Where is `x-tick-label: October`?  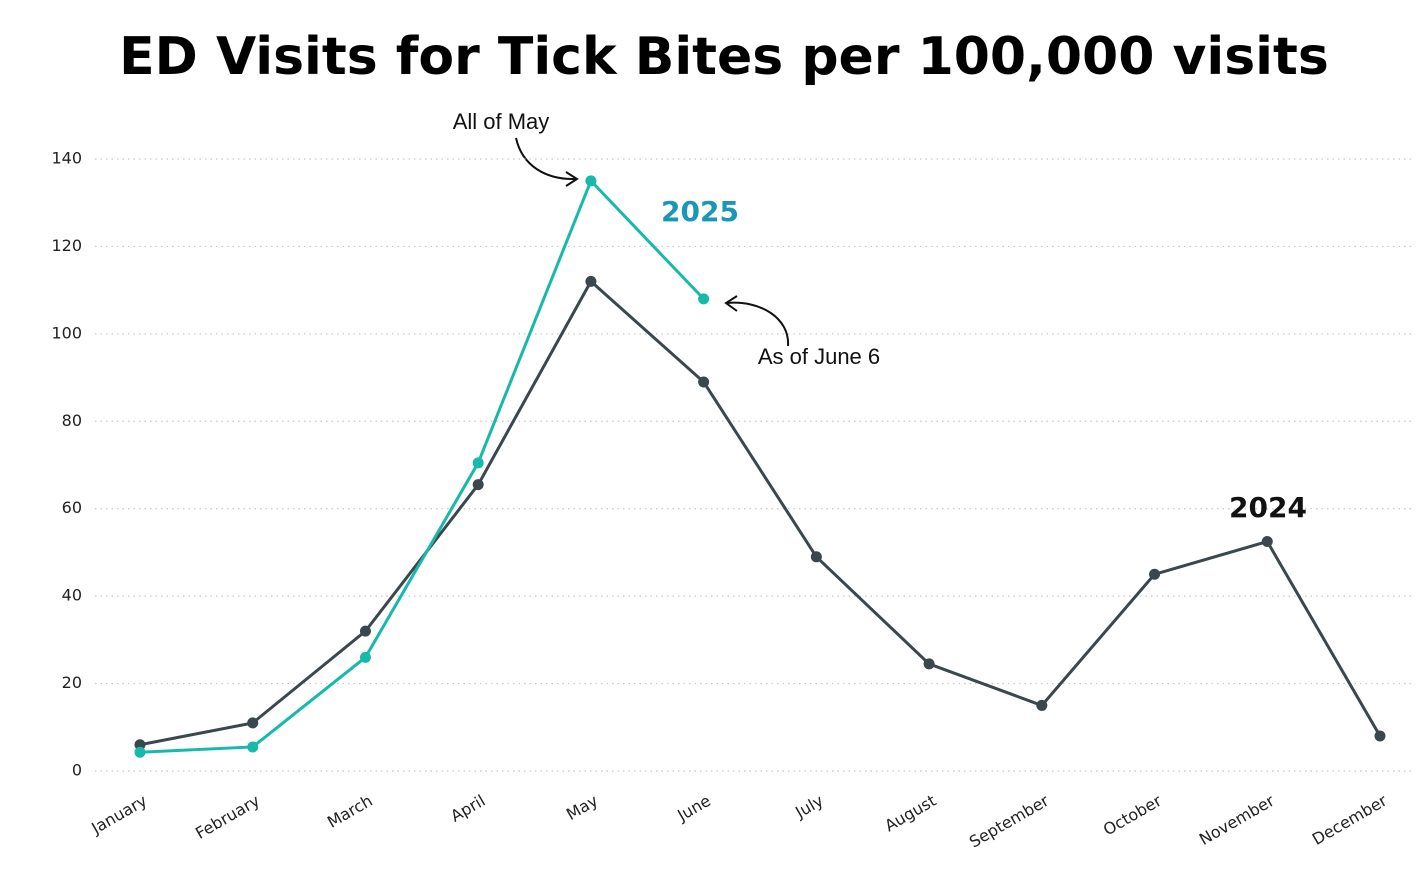
x-tick-label: October is located at coordinates (1132, 815).